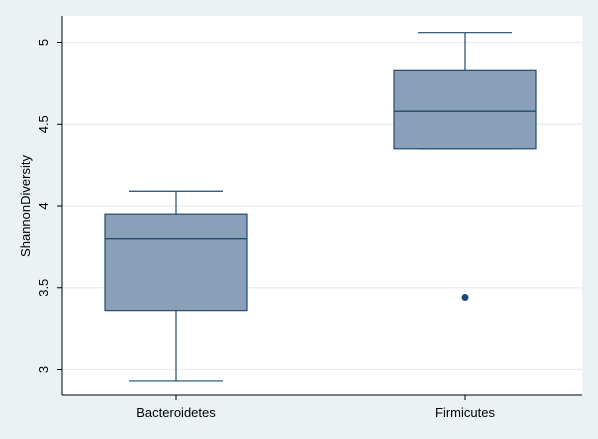 The height and width of the screenshot is (439, 598). I want to click on y-axis-label: ShannonDiversity, so click(25, 206).